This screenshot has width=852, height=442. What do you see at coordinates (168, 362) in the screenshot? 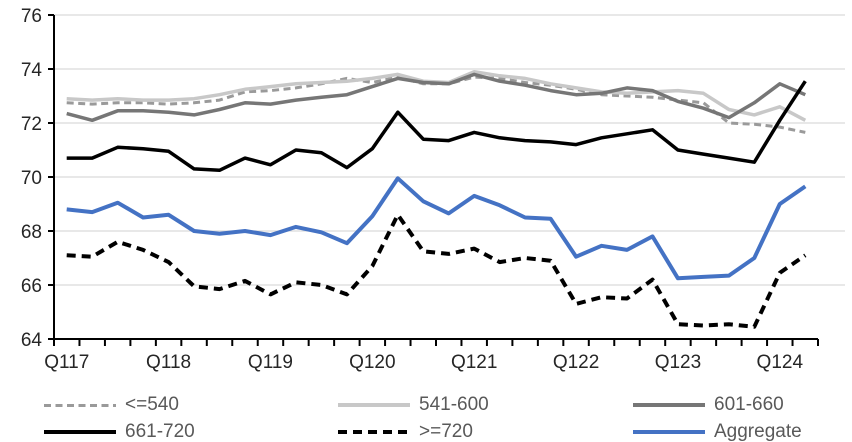
I see `x-axis-label-Q118: Q118` at bounding box center [168, 362].